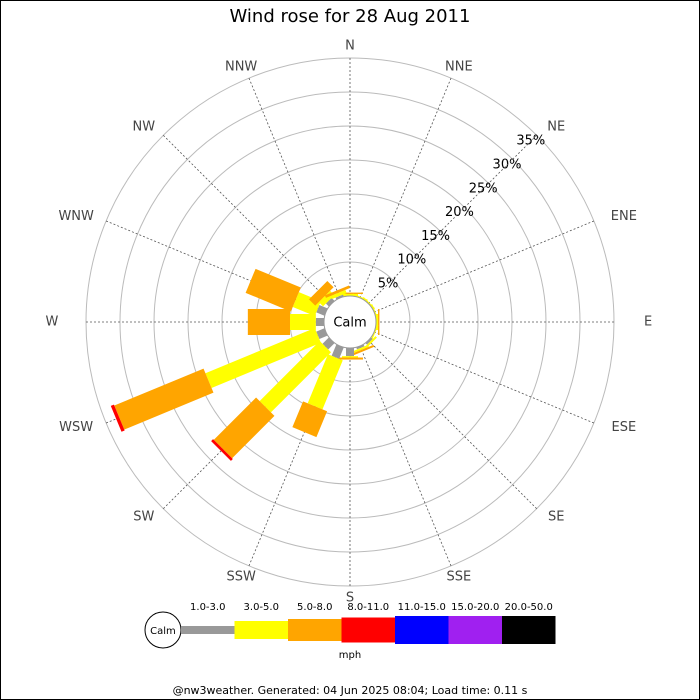 Image resolution: width=700 pixels, height=700 pixels. I want to click on direction-label: SE, so click(556, 517).